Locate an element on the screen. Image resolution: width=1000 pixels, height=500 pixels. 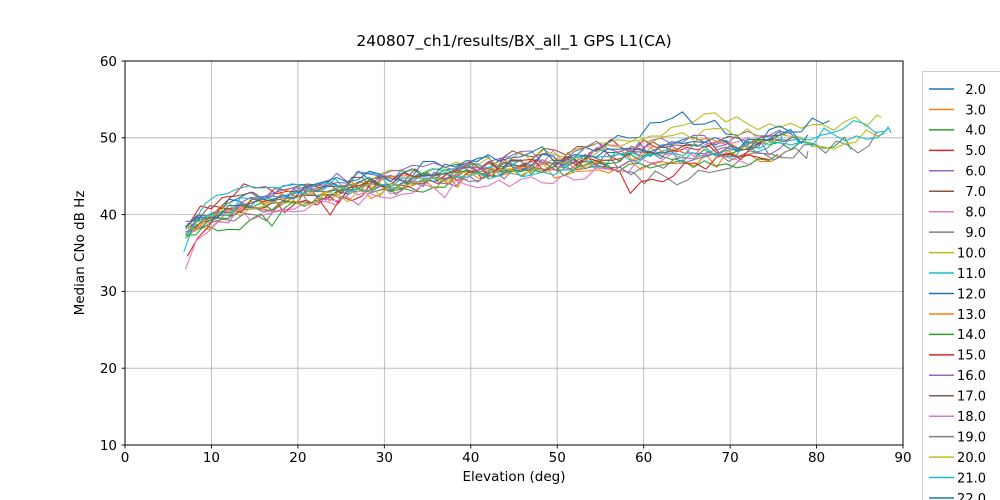
legend-label: 9.0 is located at coordinates (975, 233).